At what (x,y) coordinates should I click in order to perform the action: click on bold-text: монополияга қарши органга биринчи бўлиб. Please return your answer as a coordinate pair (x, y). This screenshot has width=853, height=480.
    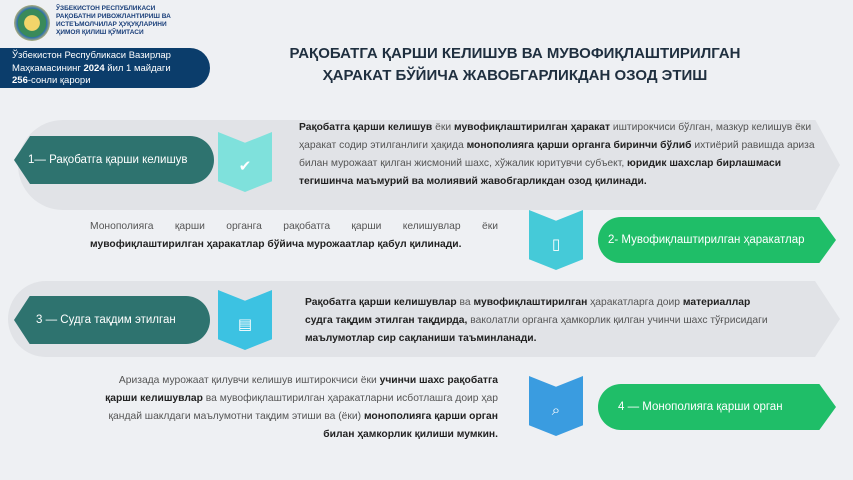
    Looking at the image, I should click on (579, 145).